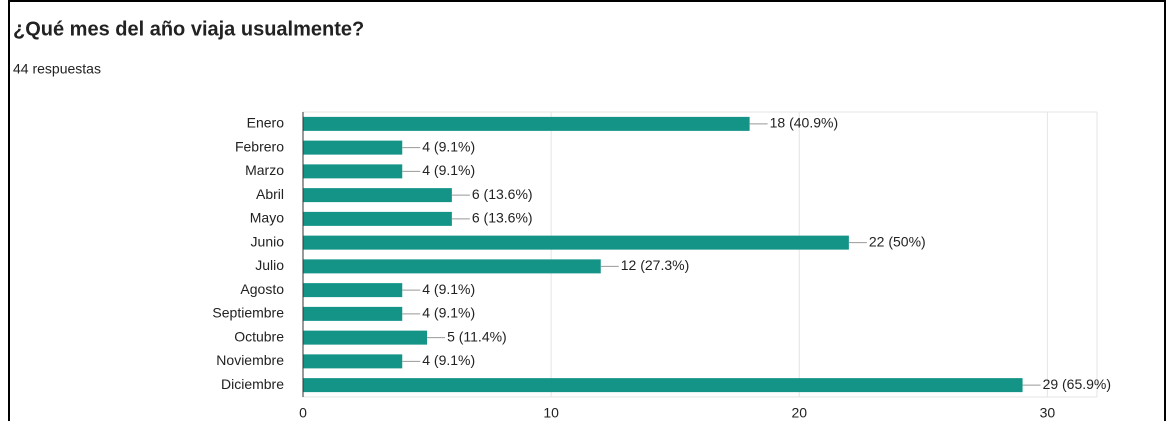  Describe the element at coordinates (57, 69) in the screenshot. I see `chart-subtitle: 44 respuestas` at that location.